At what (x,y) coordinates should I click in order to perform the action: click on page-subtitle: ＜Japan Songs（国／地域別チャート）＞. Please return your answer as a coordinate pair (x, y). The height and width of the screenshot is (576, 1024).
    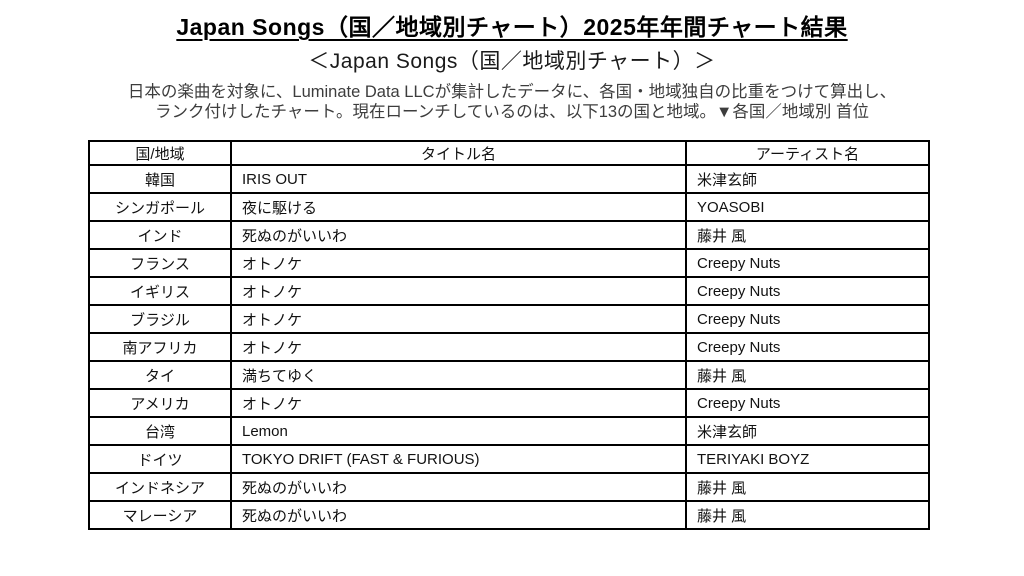
    Looking at the image, I should click on (512, 61).